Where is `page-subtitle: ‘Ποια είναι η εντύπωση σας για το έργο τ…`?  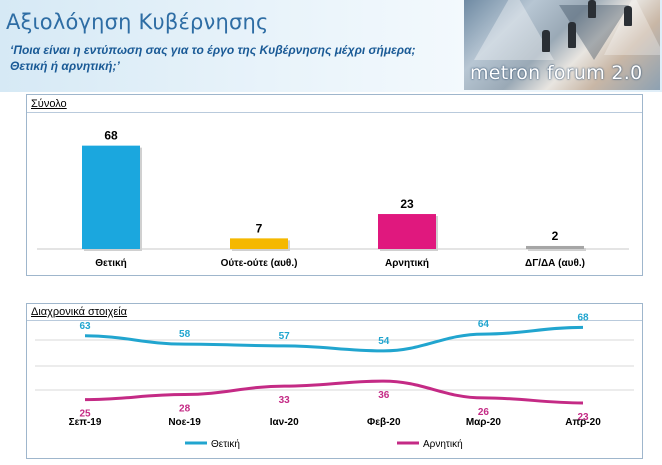
page-subtitle: ‘Ποια είναι η εντύπωση σας για το έργο τ… is located at coordinates (213, 58).